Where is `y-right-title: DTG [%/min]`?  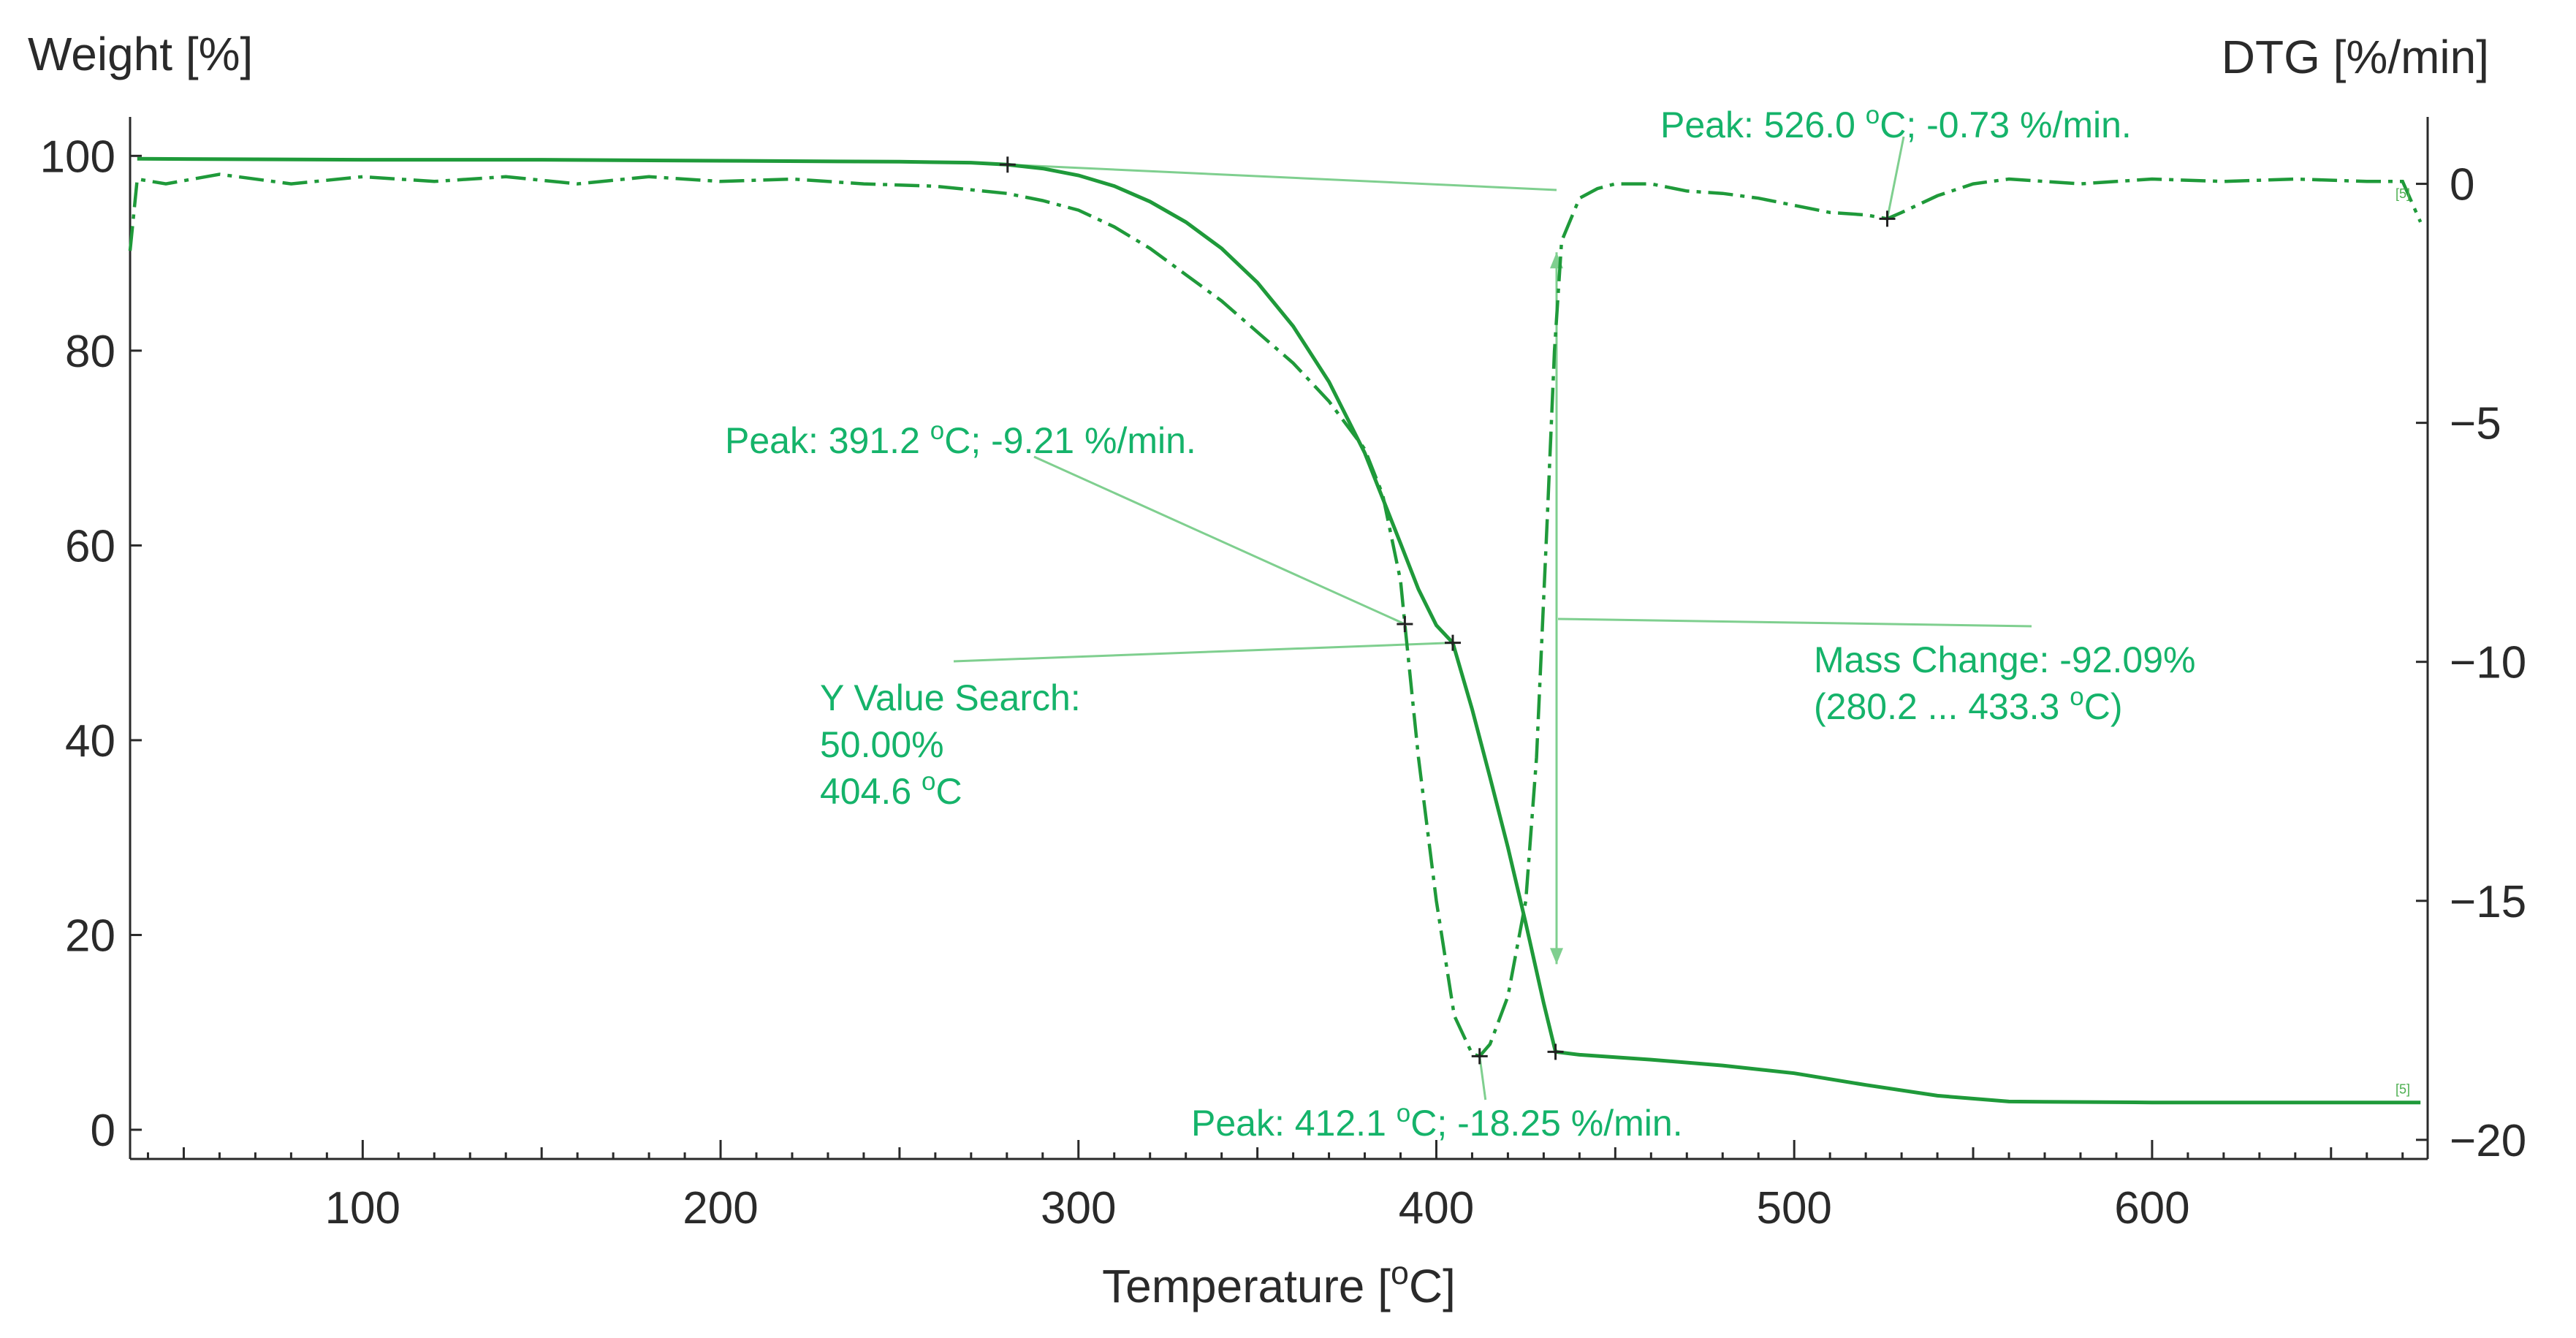 y-right-title: DTG [%/min] is located at coordinates (2355, 57).